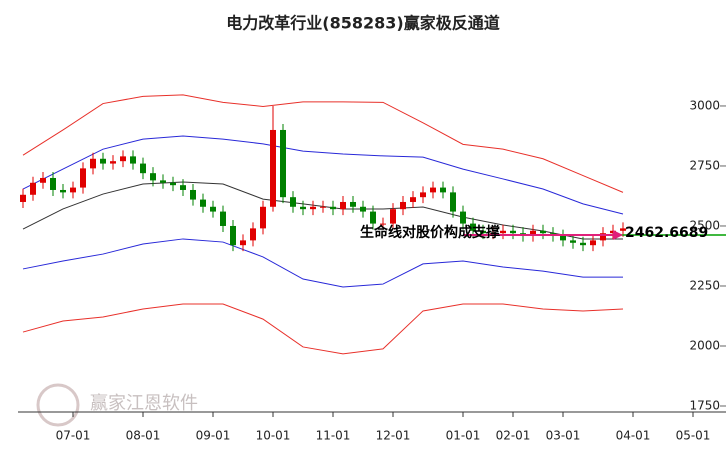 The image size is (726, 450). Describe the element at coordinates (704, 225) in the screenshot. I see `y-tick-label: 2500` at that location.